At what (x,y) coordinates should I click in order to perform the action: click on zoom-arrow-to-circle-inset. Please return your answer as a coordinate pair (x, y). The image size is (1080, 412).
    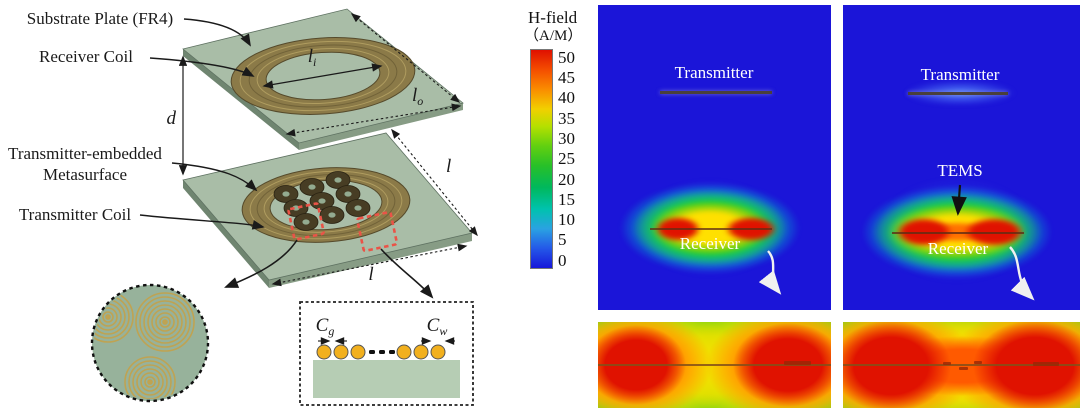
    Looking at the image, I should click on (261, 263).